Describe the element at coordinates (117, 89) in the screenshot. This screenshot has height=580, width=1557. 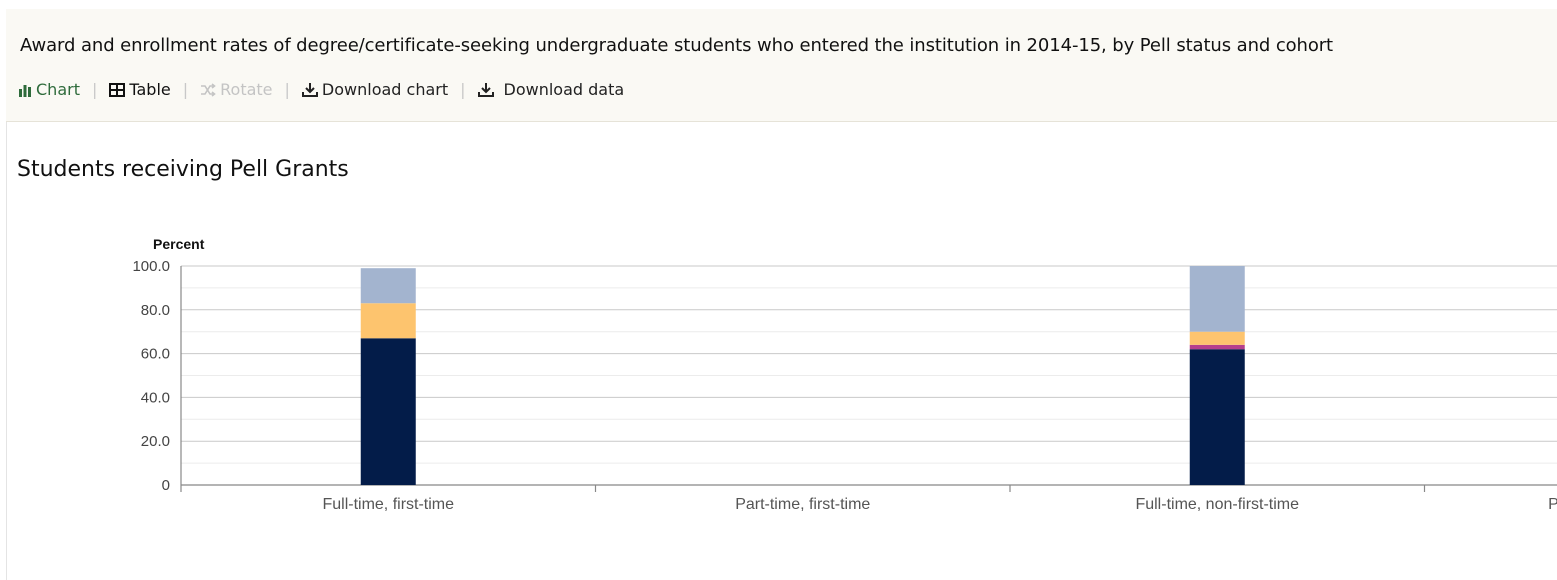
I see `table-icon` at that location.